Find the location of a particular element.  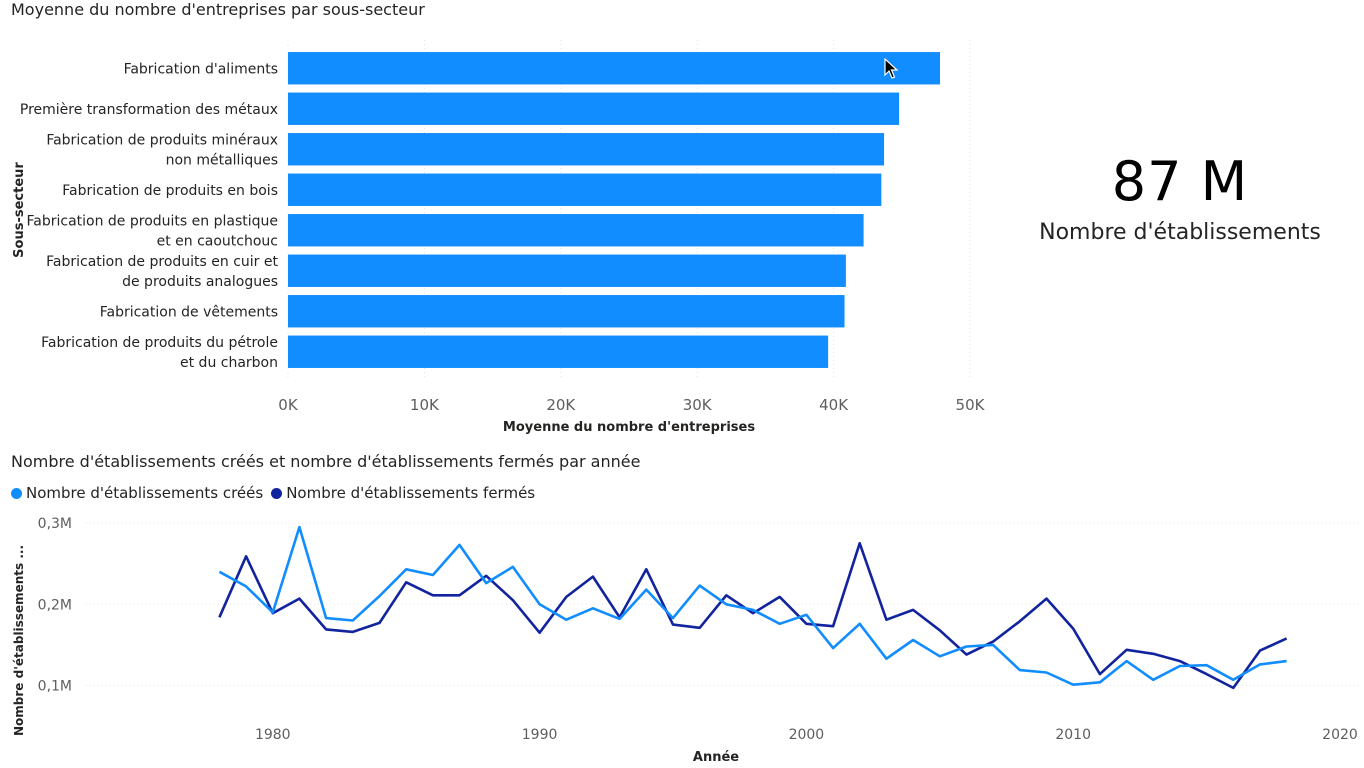

bar-x-tick-label: 30K is located at coordinates (698, 405).